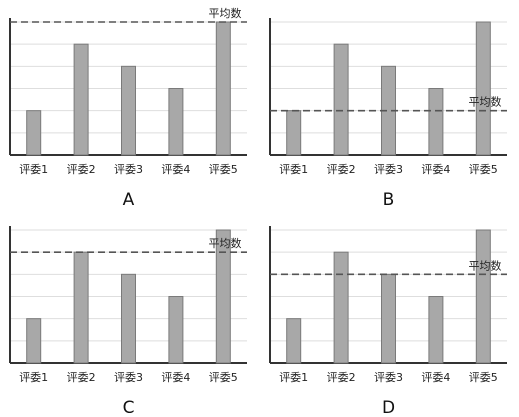 This screenshot has height=417, width=519. I want to click on panel-label-a: A, so click(129, 200).